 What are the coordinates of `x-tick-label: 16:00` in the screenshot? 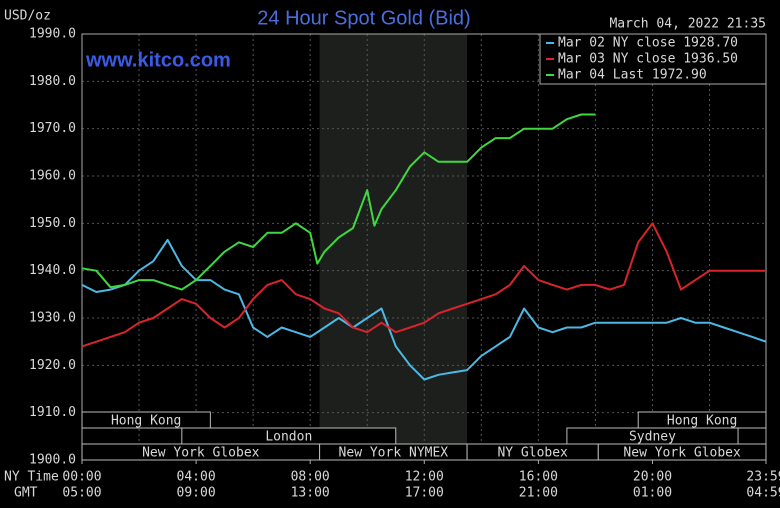 It's located at (538, 477).